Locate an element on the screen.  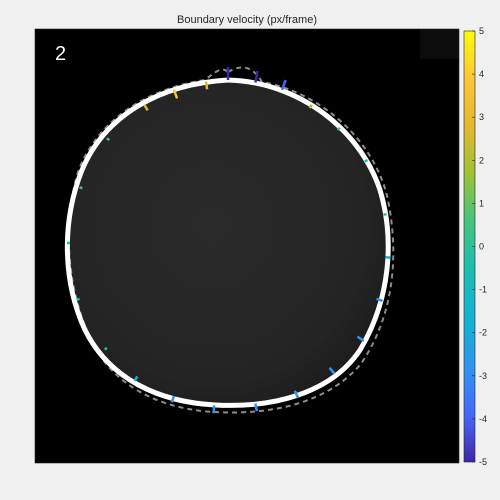
image-corner-shade is located at coordinates (439, 44).